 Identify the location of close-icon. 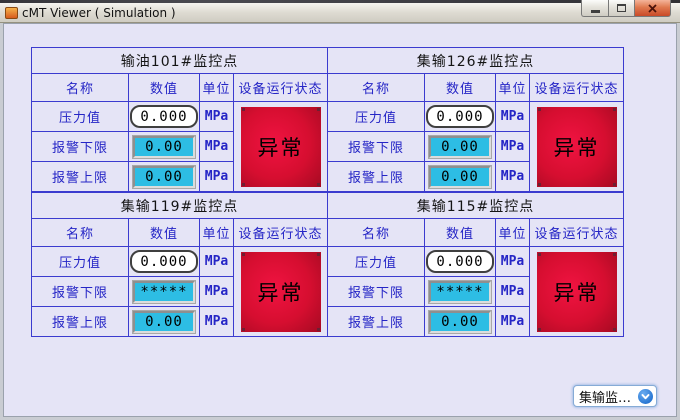
(652, 8).